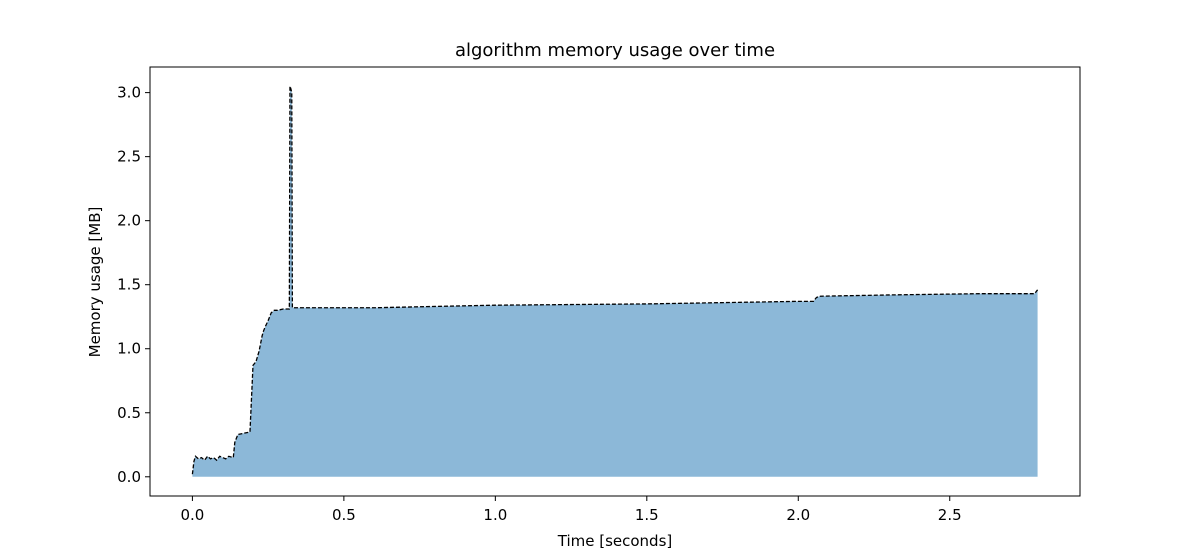 Image resolution: width=1200 pixels, height=557 pixels. I want to click on x-tick-label: 1.5, so click(647, 515).